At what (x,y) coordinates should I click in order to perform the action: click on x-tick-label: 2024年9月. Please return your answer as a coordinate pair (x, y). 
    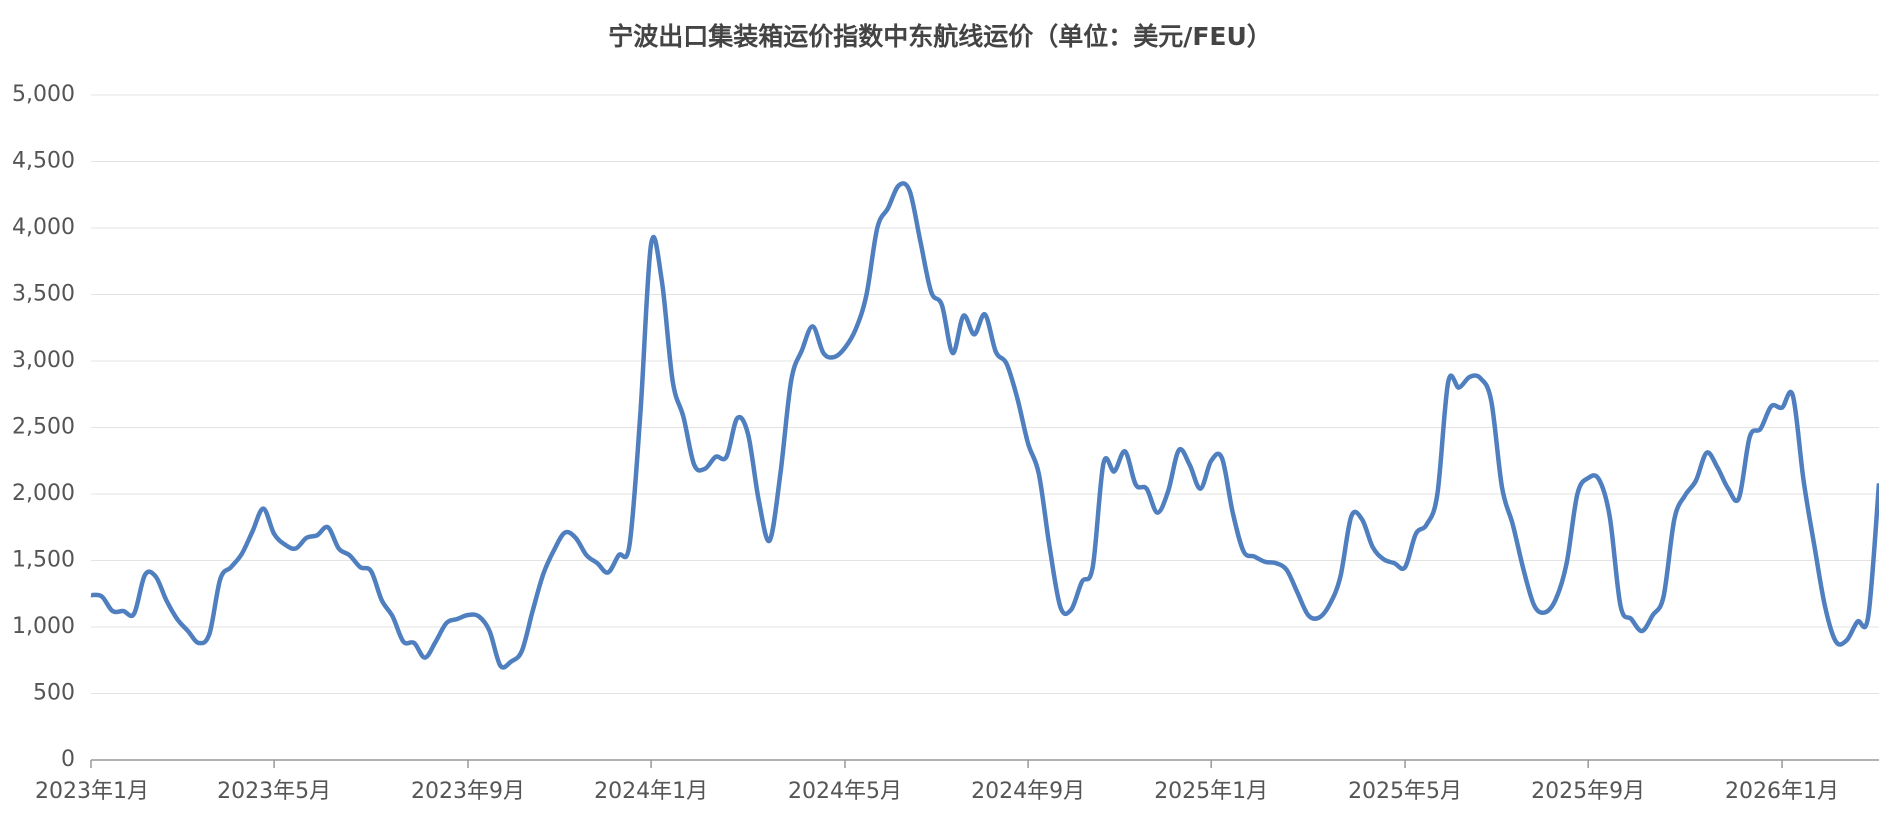
    Looking at the image, I should click on (1028, 791).